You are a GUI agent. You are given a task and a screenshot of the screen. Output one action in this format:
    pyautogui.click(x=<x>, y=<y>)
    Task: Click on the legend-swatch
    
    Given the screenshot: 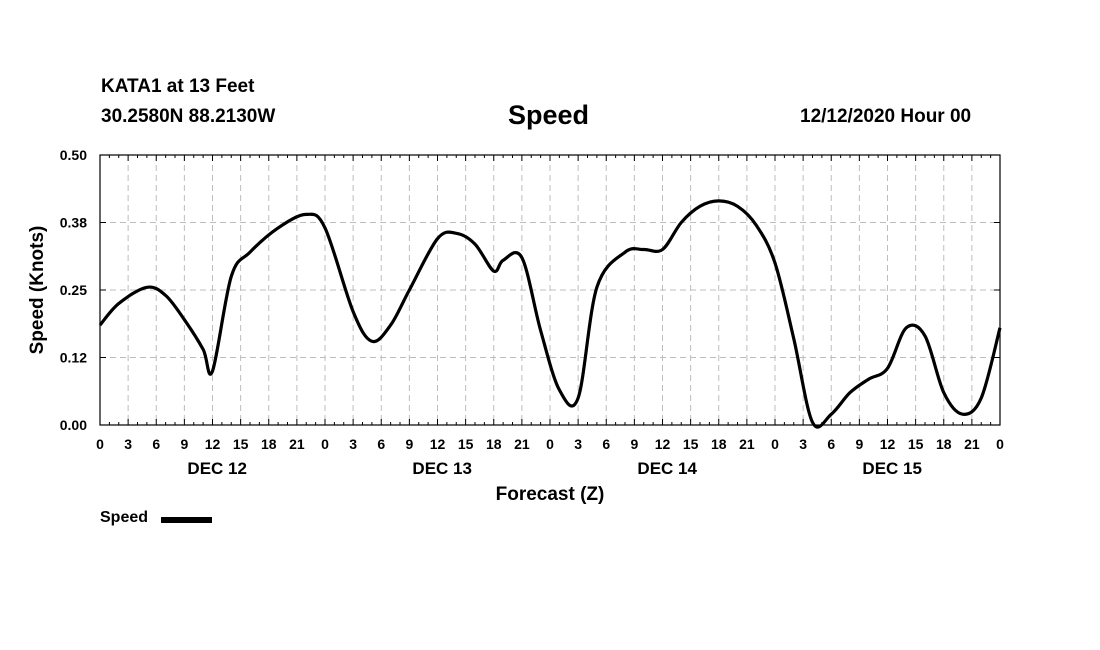 What is the action you would take?
    pyautogui.click(x=186, y=520)
    